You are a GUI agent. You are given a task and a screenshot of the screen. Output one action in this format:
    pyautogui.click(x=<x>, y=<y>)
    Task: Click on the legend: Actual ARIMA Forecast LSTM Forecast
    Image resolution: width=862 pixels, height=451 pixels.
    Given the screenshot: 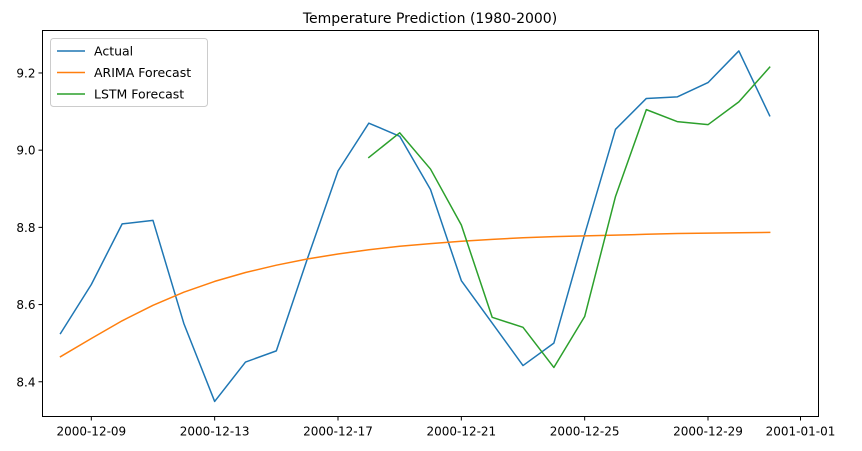 What is the action you would take?
    pyautogui.click(x=129, y=72)
    